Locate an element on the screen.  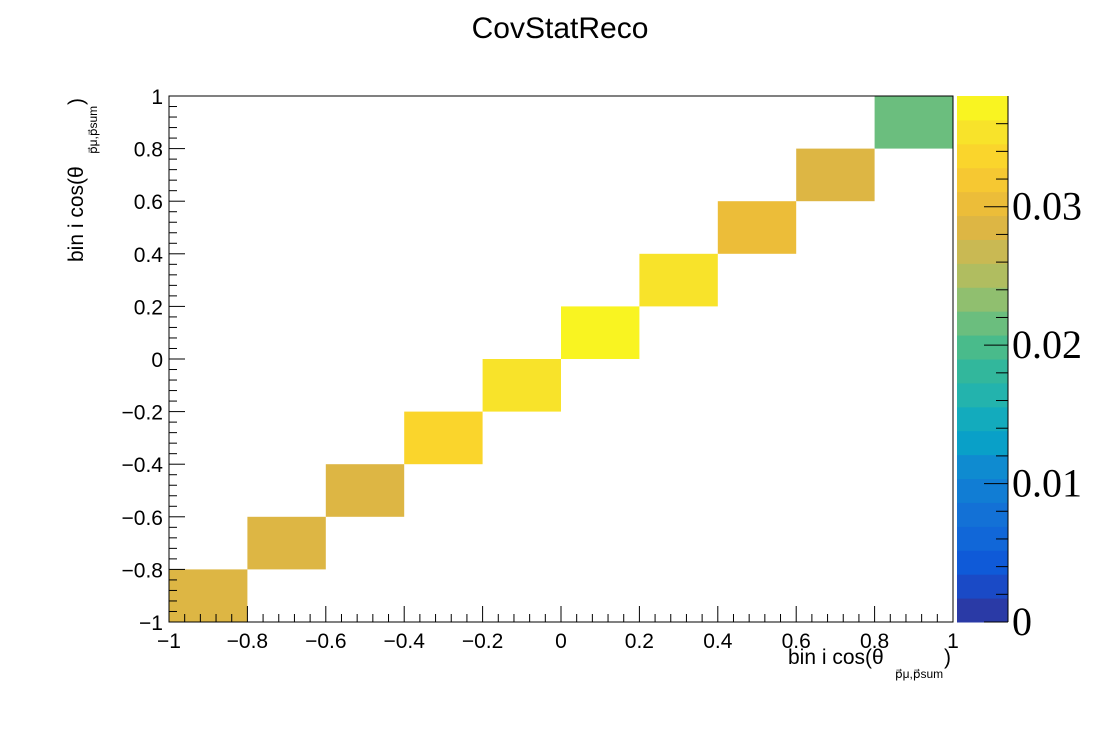
x-tick-label: −0.2 is located at coordinates (482, 641).